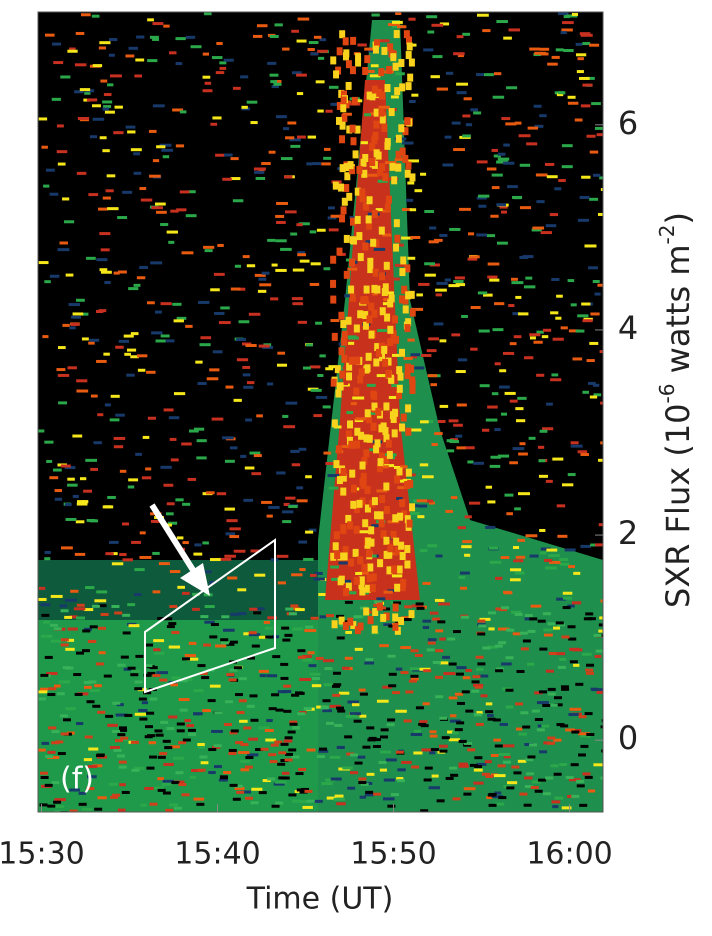  What do you see at coordinates (569, 854) in the screenshot?
I see `x-tick-label: 16:00` at bounding box center [569, 854].